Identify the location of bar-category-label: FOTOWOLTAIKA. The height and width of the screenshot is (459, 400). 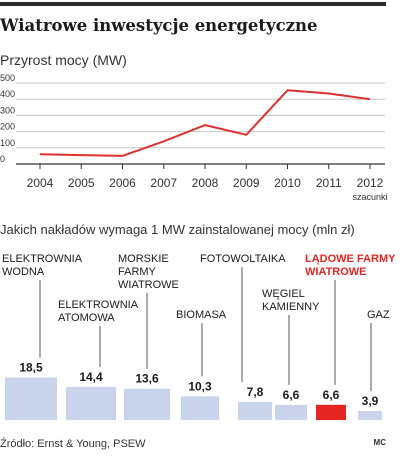
(243, 259).